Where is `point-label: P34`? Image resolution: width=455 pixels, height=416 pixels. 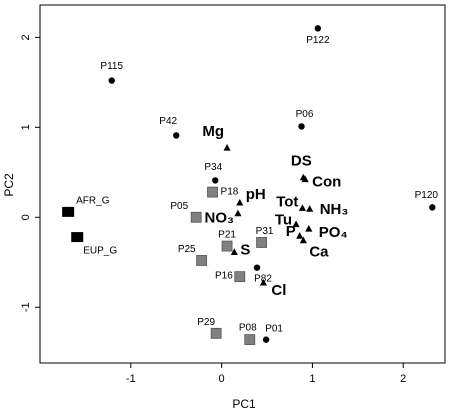 point-label: P34 is located at coordinates (213, 167).